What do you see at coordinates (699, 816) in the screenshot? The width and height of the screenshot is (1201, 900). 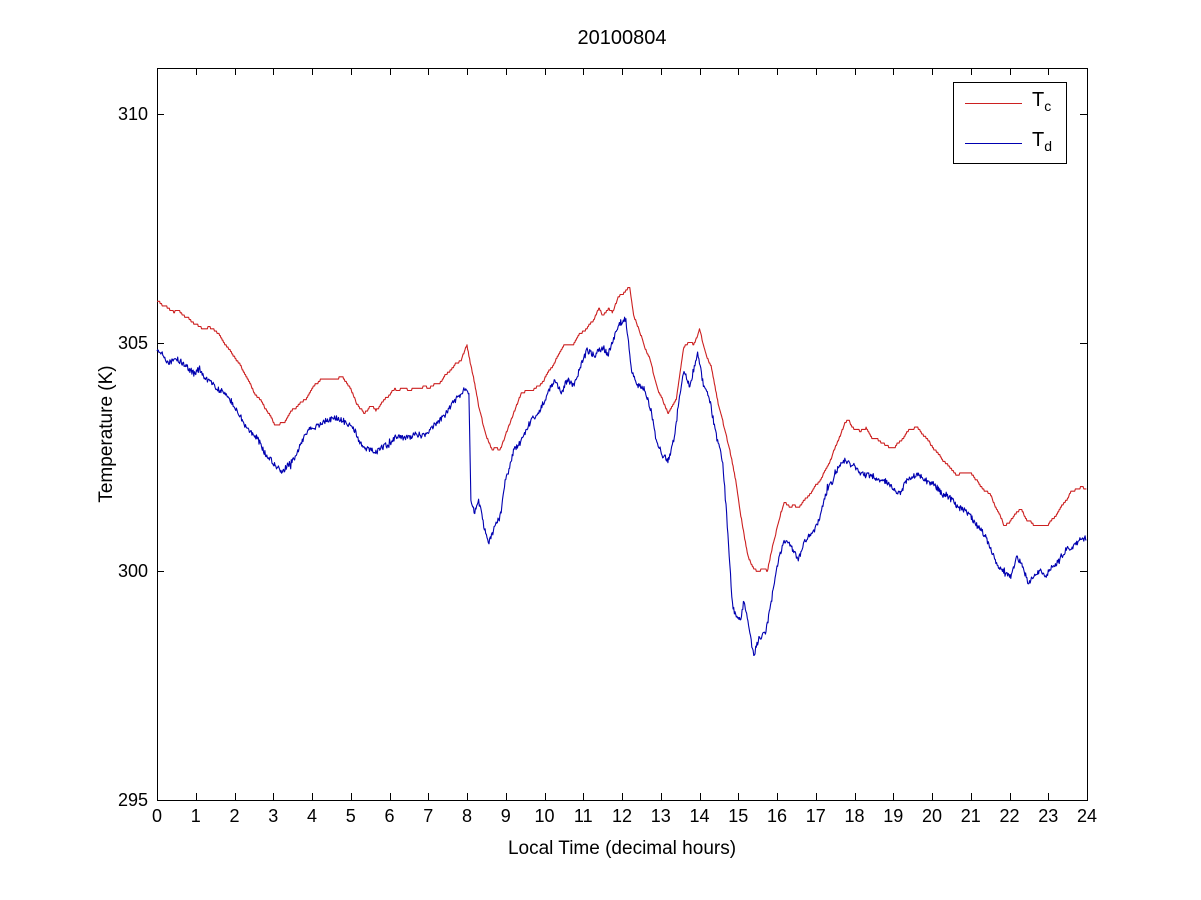 I see `x-tick-label: 14` at bounding box center [699, 816].